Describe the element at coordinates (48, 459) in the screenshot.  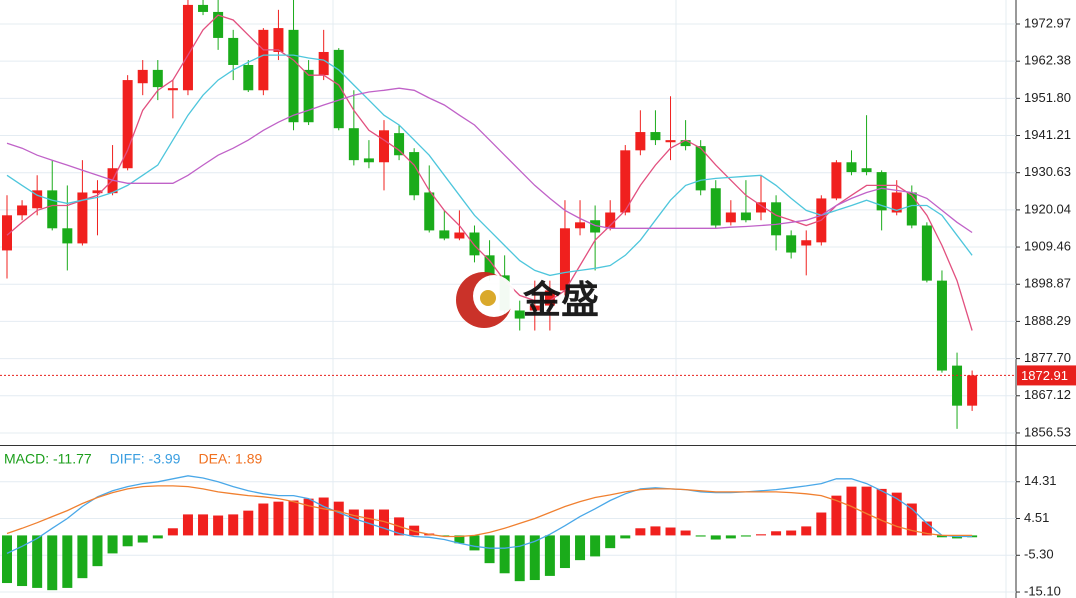
I see `readout: MACD: -11.77` at that location.